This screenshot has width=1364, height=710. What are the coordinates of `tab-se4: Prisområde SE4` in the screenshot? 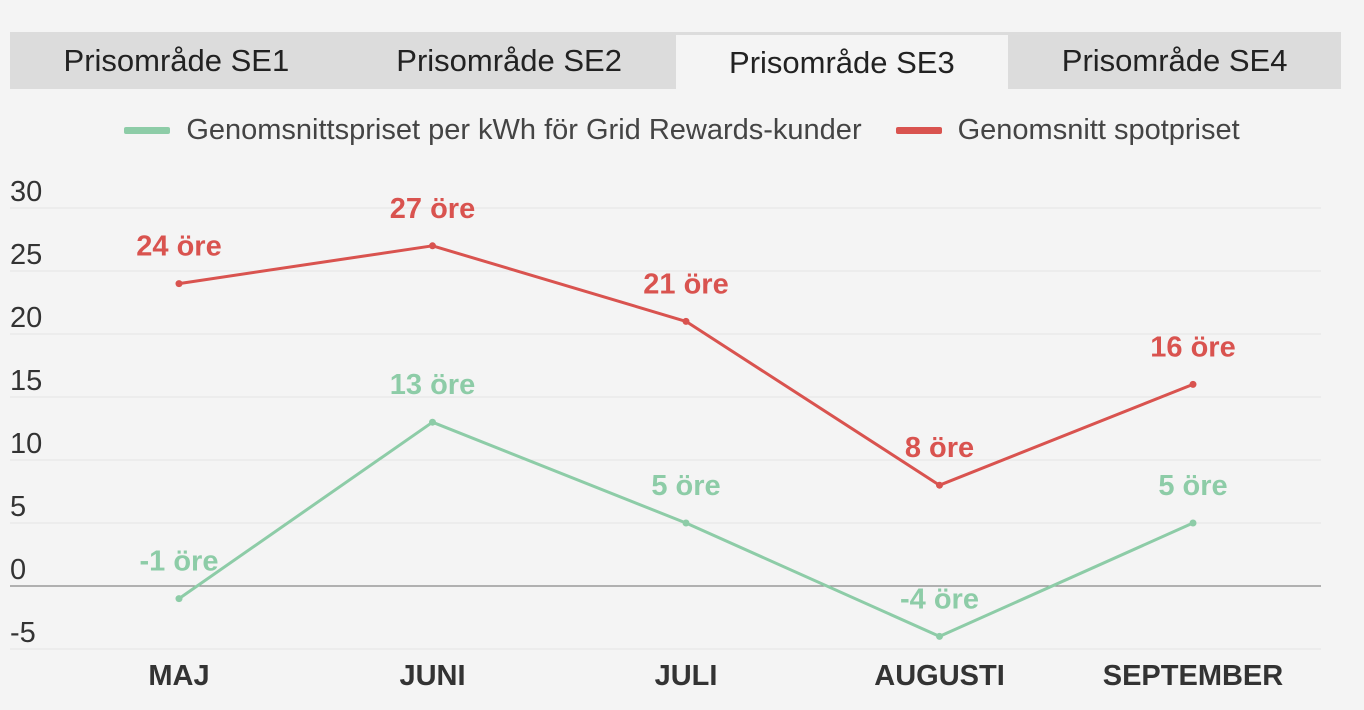 It's located at (1174, 60).